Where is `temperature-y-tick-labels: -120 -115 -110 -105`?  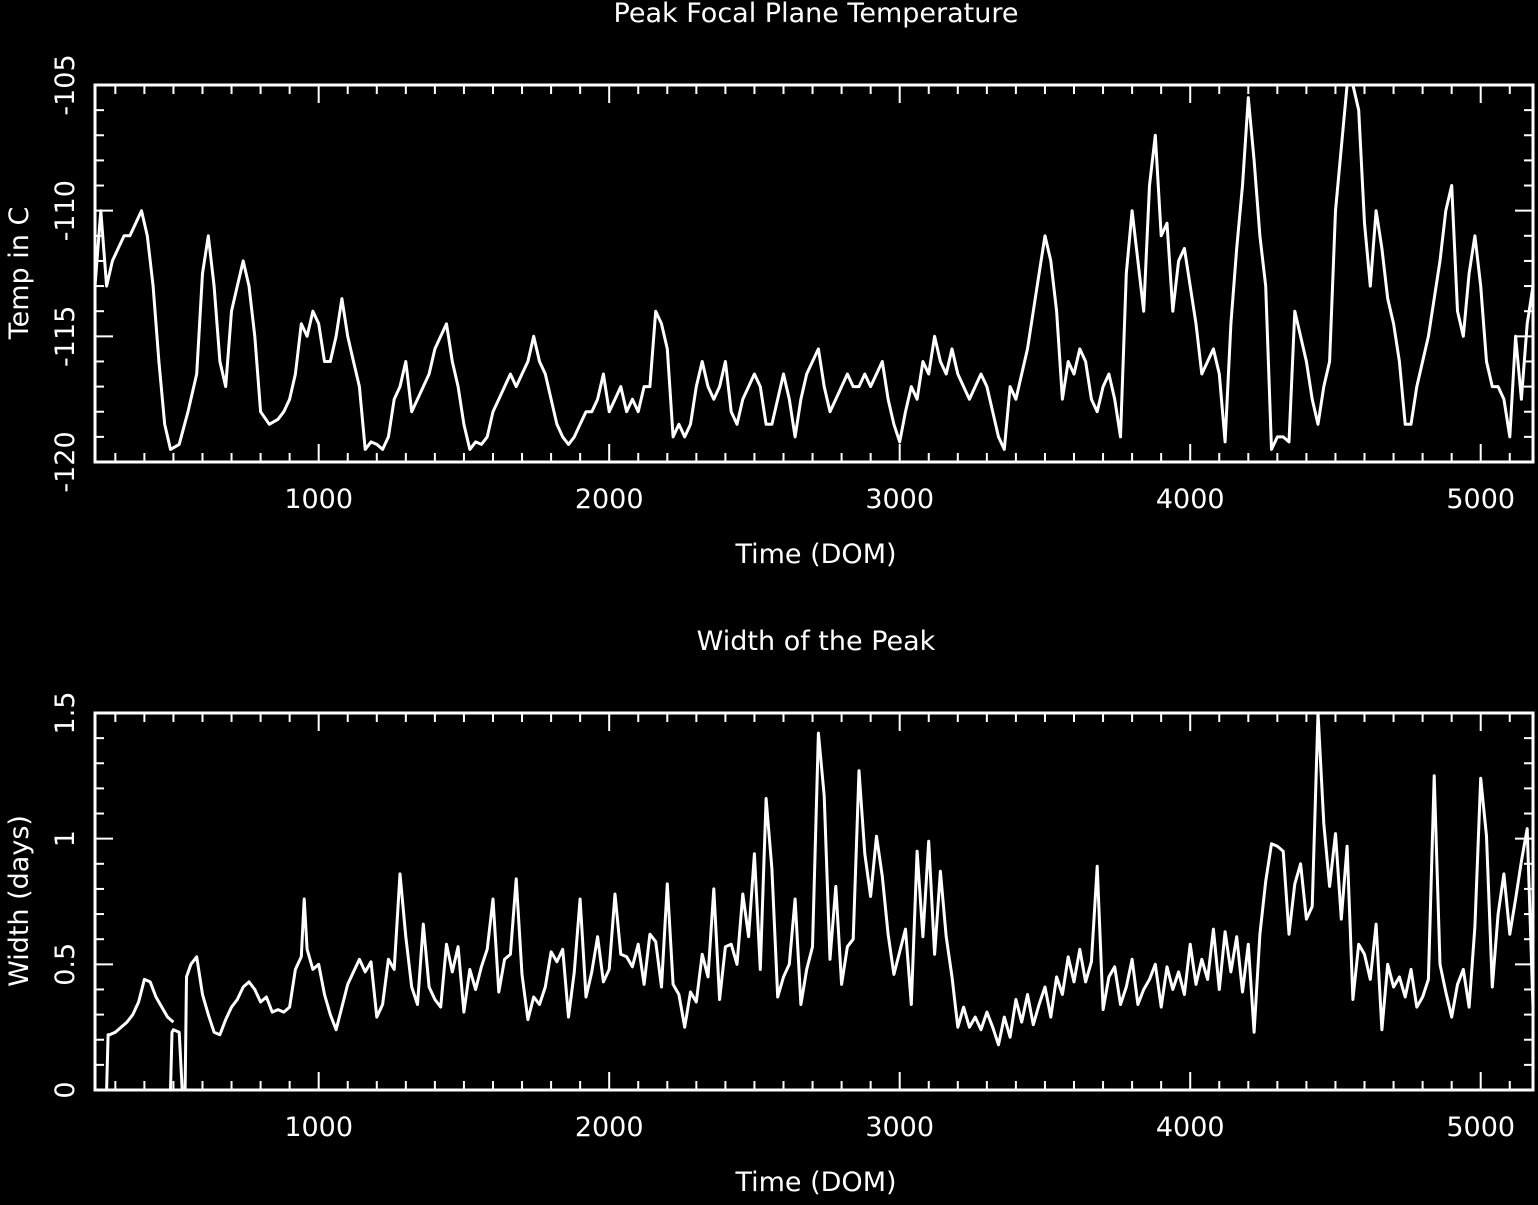
temperature-y-tick-labels: -120 -115 -110 -105 is located at coordinates (65, 273).